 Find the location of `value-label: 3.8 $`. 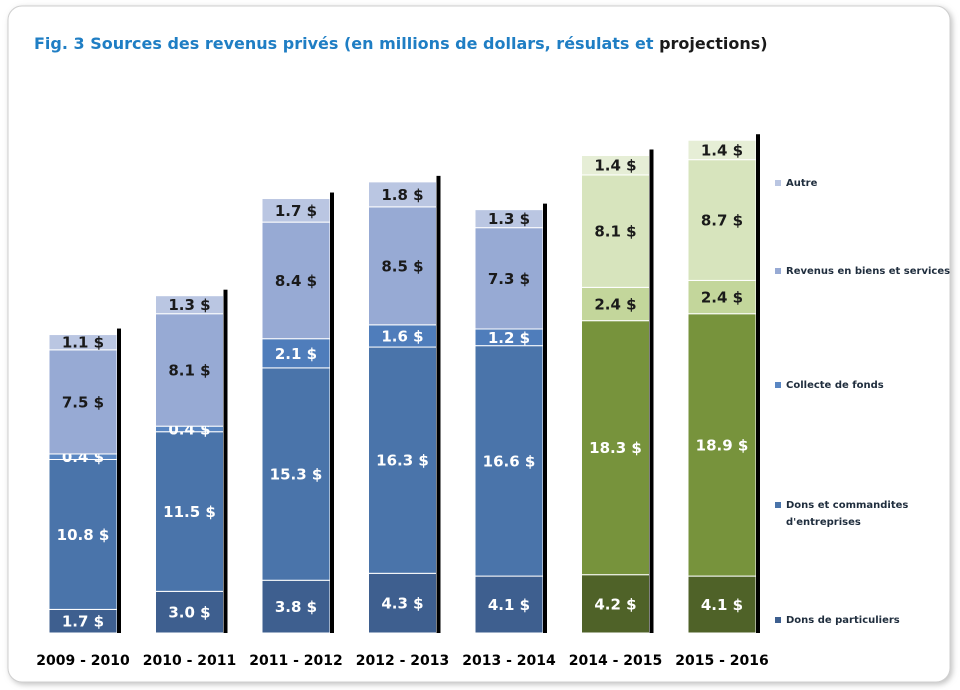

value-label: 3.8 $ is located at coordinates (296, 607).